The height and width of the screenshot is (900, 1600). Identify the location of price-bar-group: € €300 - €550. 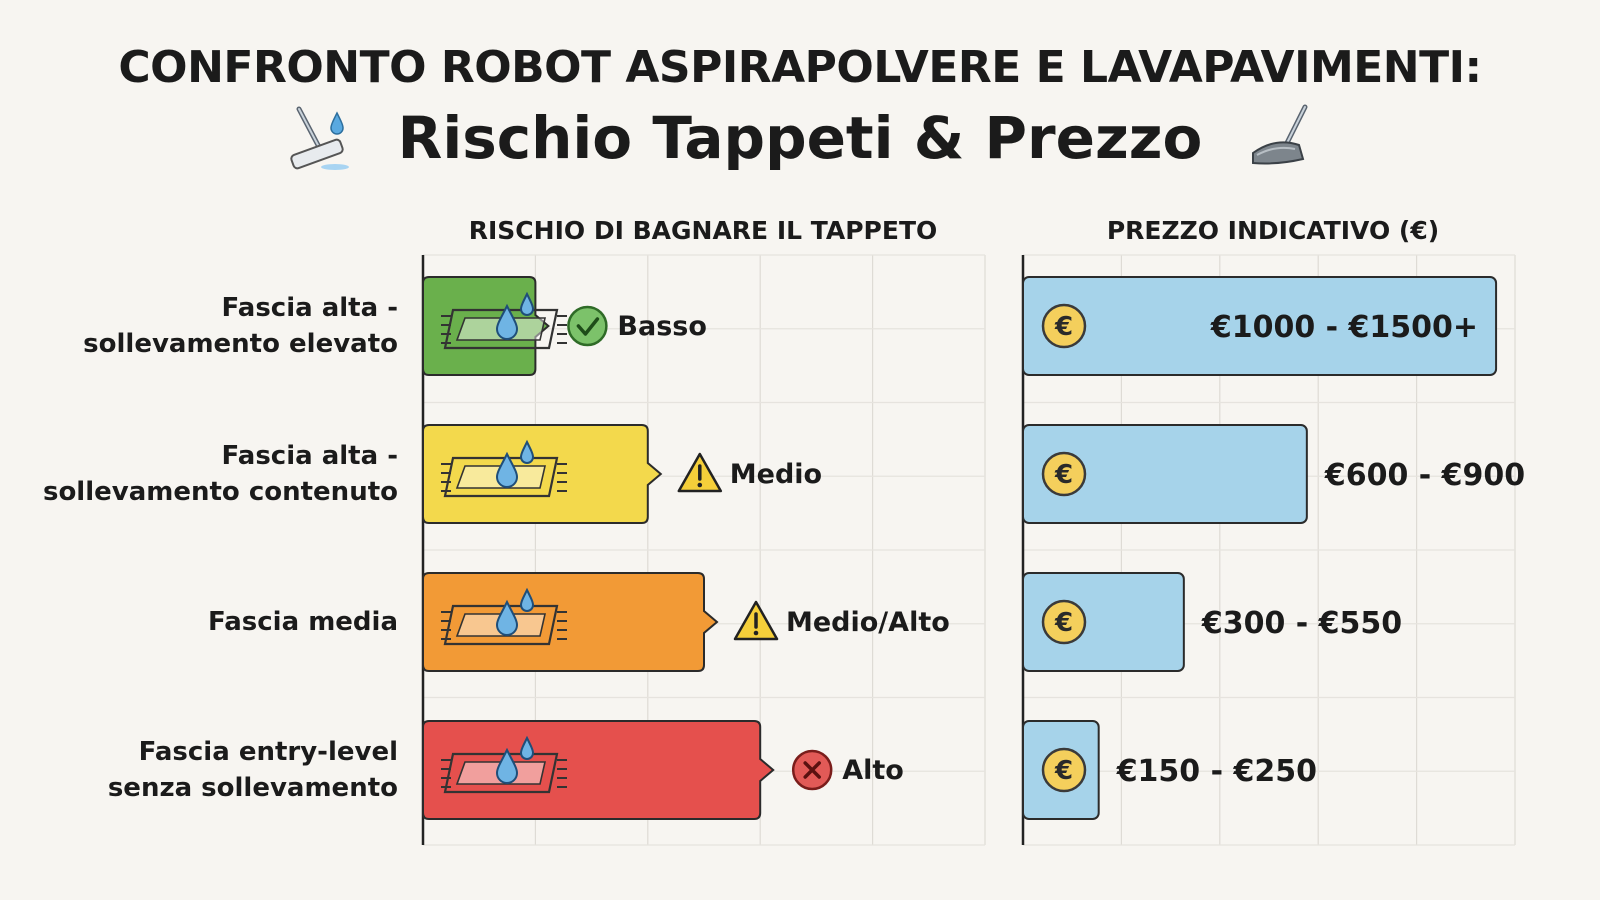
(1212, 622).